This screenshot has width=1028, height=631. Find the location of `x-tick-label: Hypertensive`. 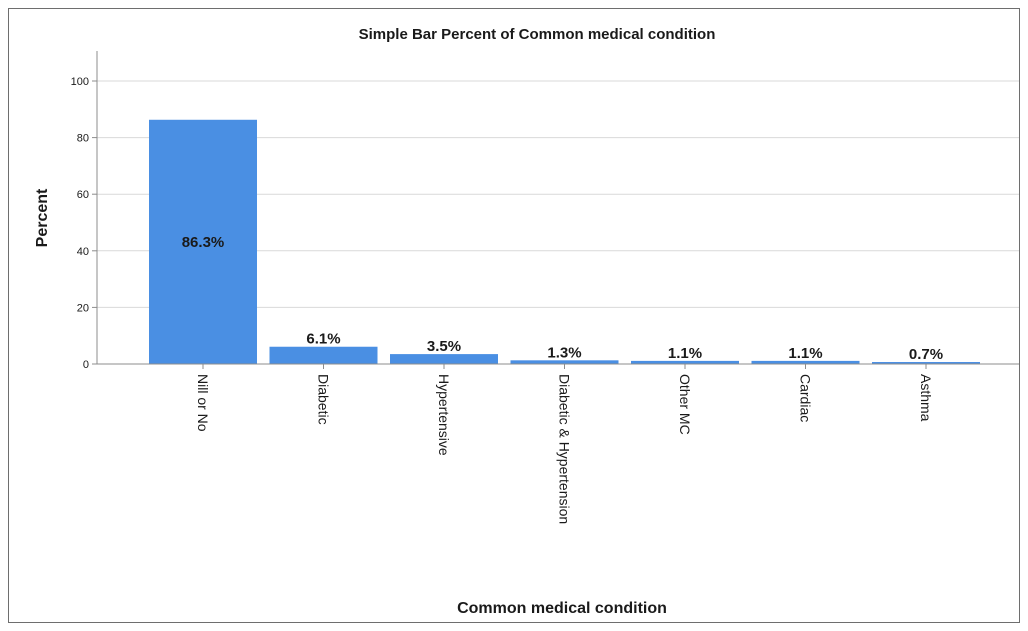

x-tick-label: Hypertensive is located at coordinates (444, 415).